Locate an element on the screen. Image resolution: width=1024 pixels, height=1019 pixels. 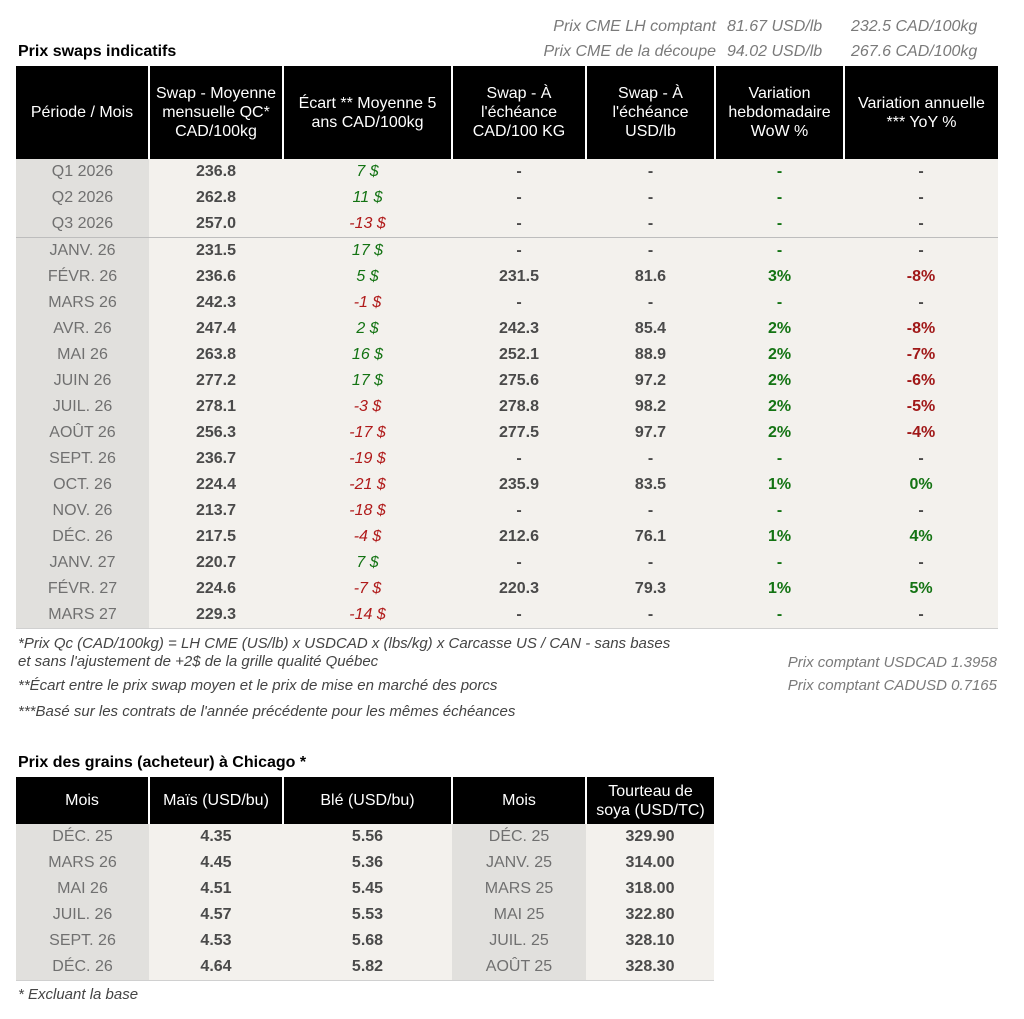
col-periode: Période / Mois is located at coordinates (82, 112).